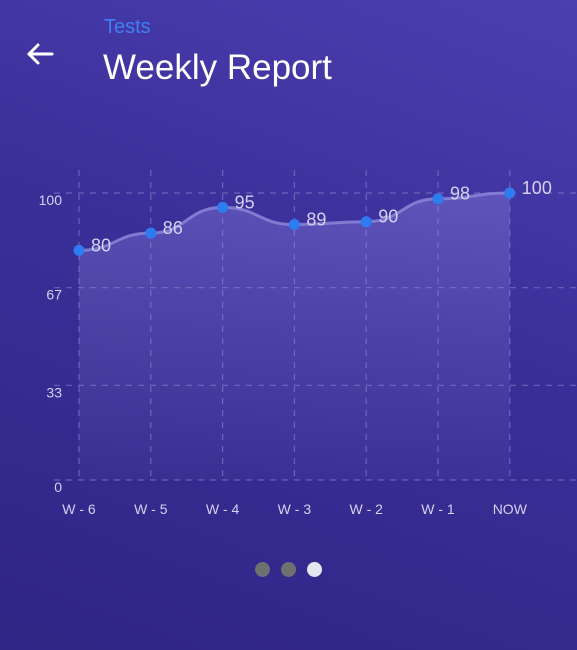 The image size is (577, 650). Describe the element at coordinates (79, 509) in the screenshot. I see `x-tick-label: W - 6` at that location.